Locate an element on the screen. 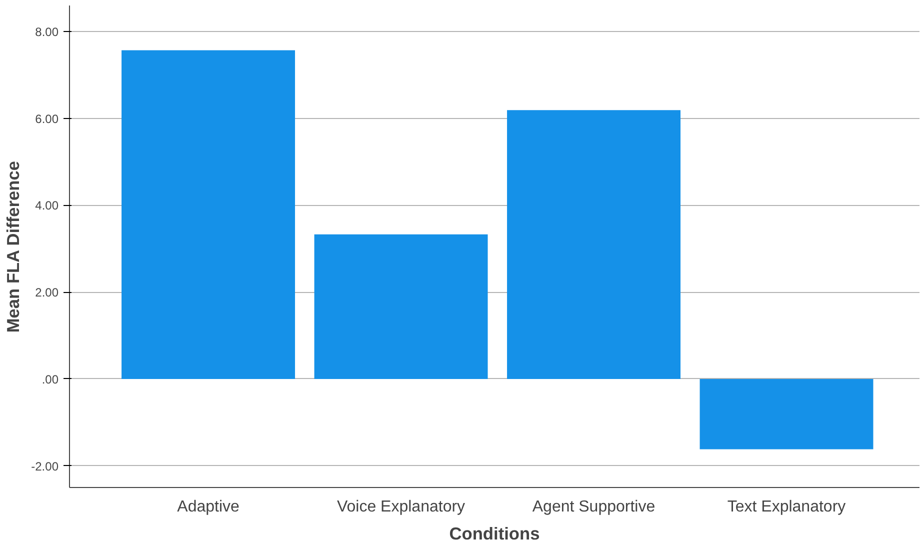  x-axis-title: Conditions is located at coordinates (494, 534).